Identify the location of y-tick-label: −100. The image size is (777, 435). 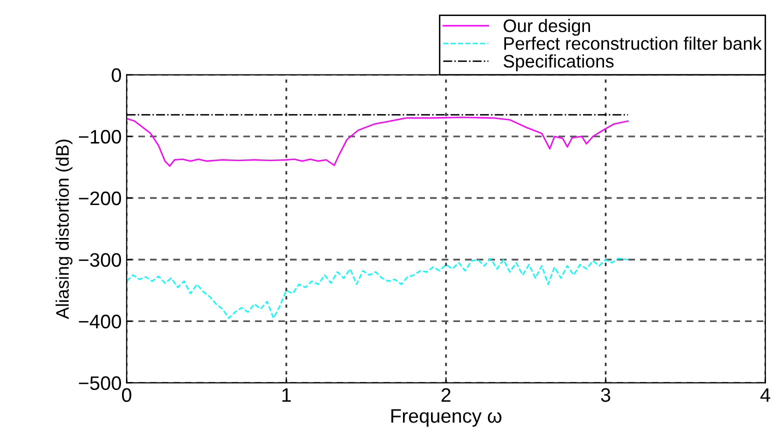
(100, 137).